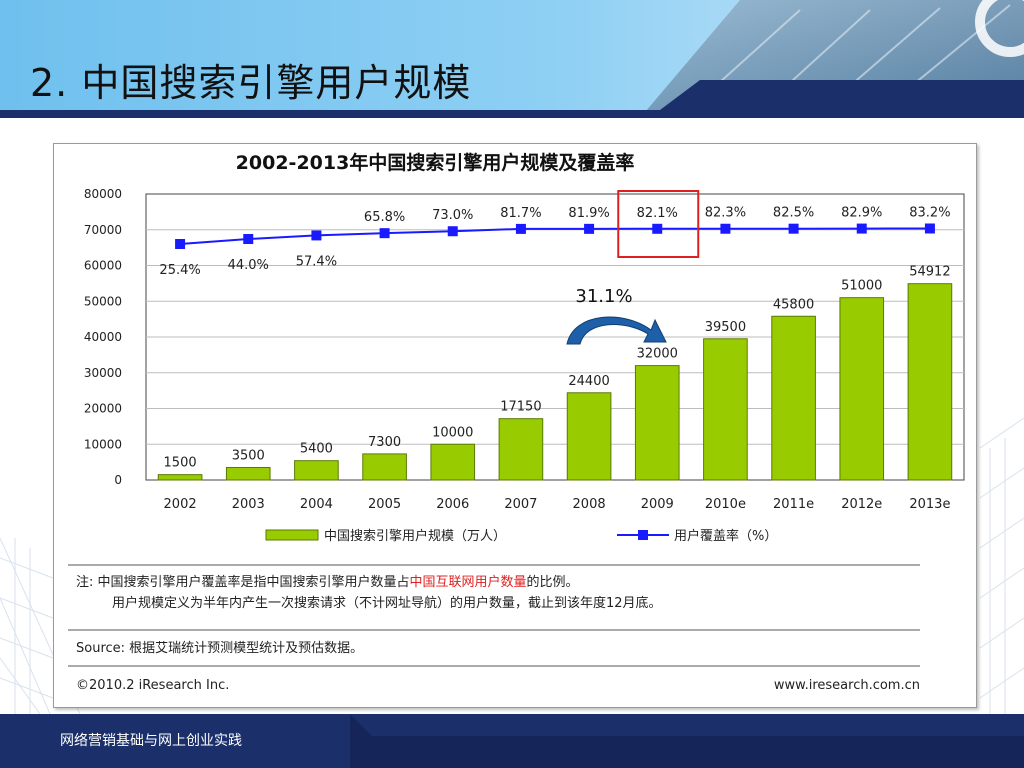  I want to click on coverage-value-label: 81.7%, so click(520, 213).